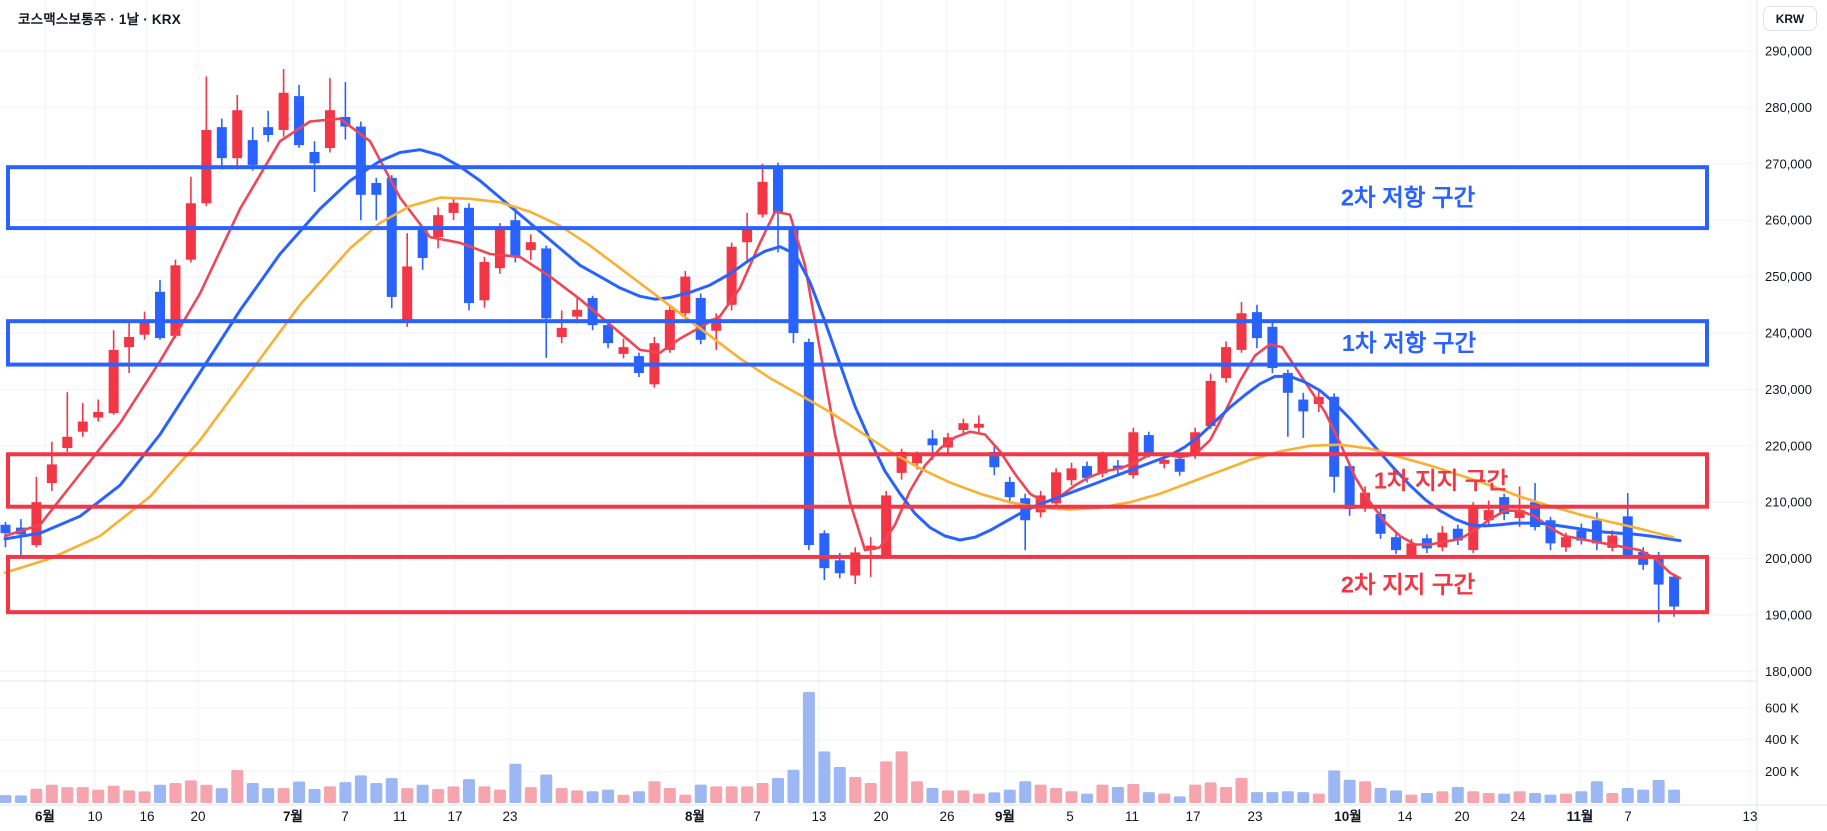 The width and height of the screenshot is (1827, 831). Describe the element at coordinates (1788, 107) in the screenshot. I see `price-tick-label: 280,000` at that location.